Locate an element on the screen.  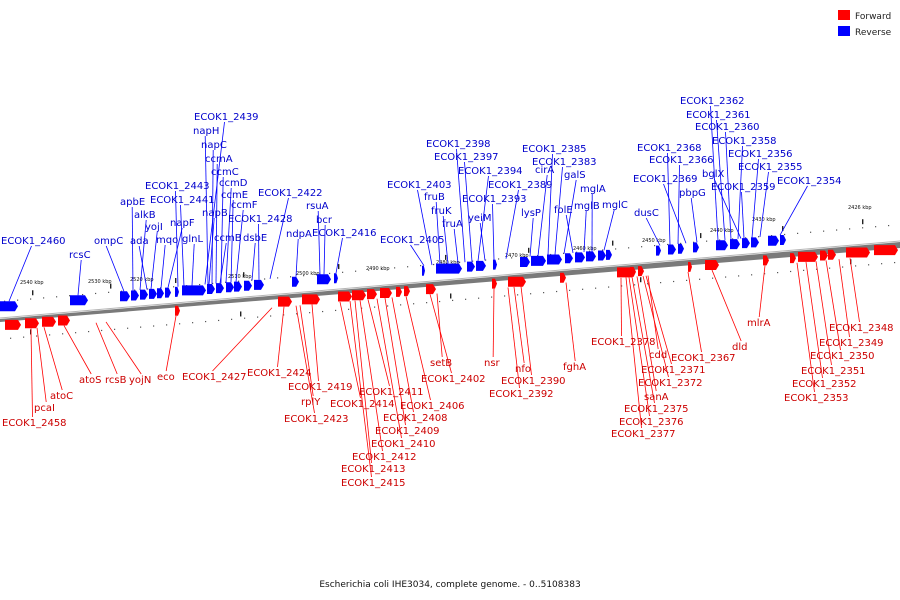
reverse-gene-label: ECOK1_2416 is located at coordinates (344, 233).